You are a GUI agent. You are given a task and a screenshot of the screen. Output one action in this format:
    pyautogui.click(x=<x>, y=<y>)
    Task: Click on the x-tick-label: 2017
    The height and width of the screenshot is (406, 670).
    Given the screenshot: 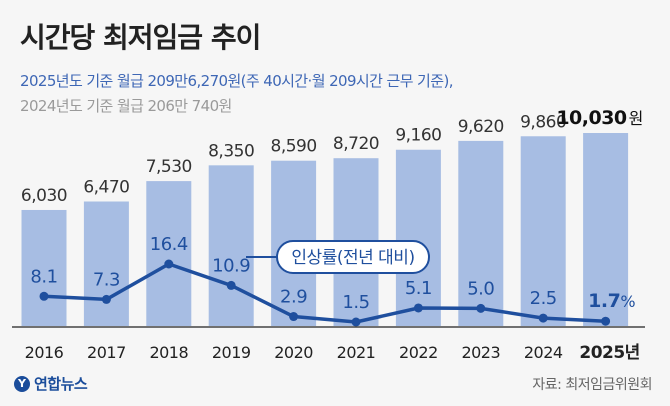 What is the action you would take?
    pyautogui.click(x=106, y=352)
    